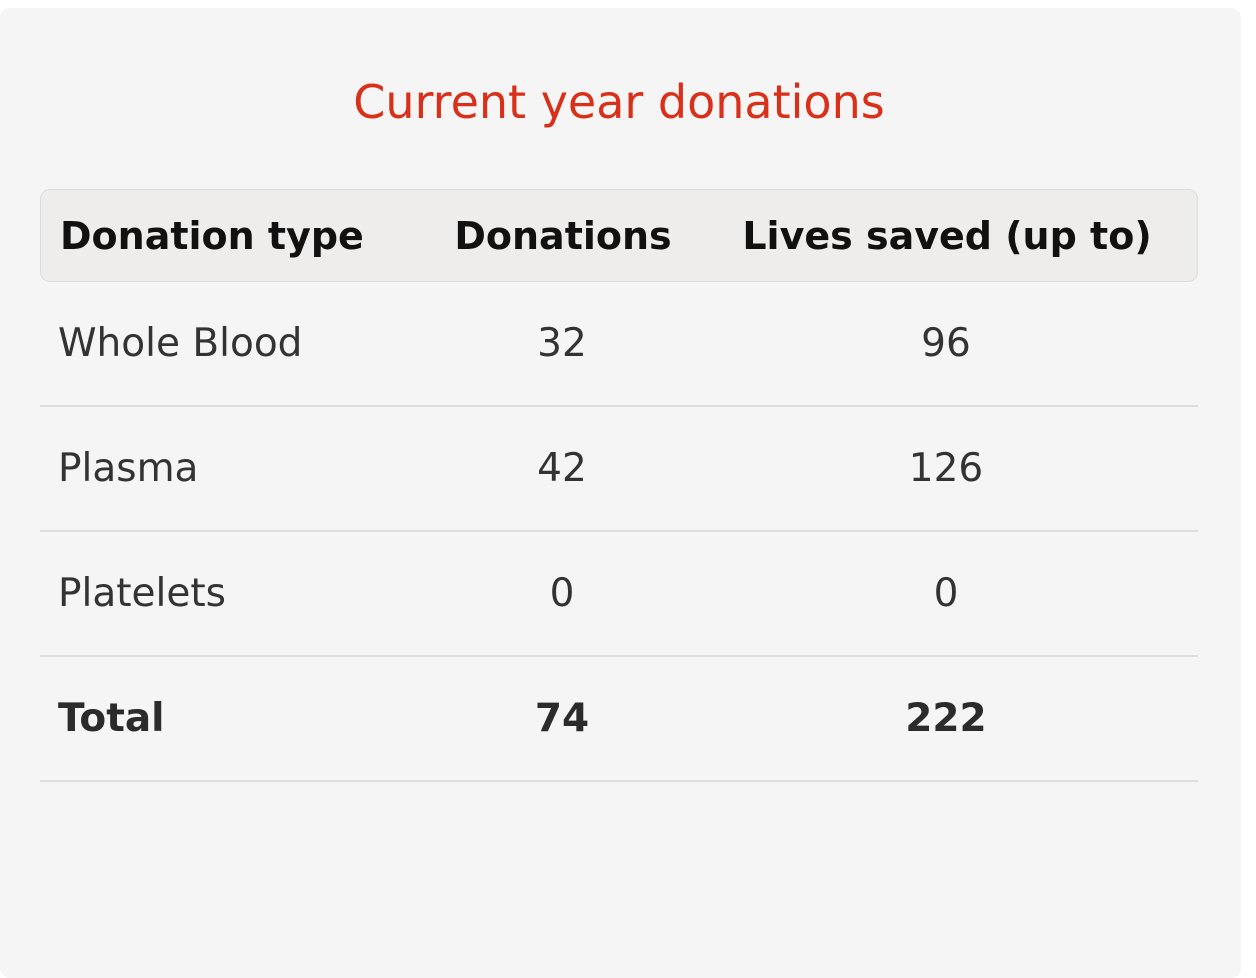 This screenshot has width=1256, height=978. I want to click on row-donation-type: Plasma, so click(128, 468).